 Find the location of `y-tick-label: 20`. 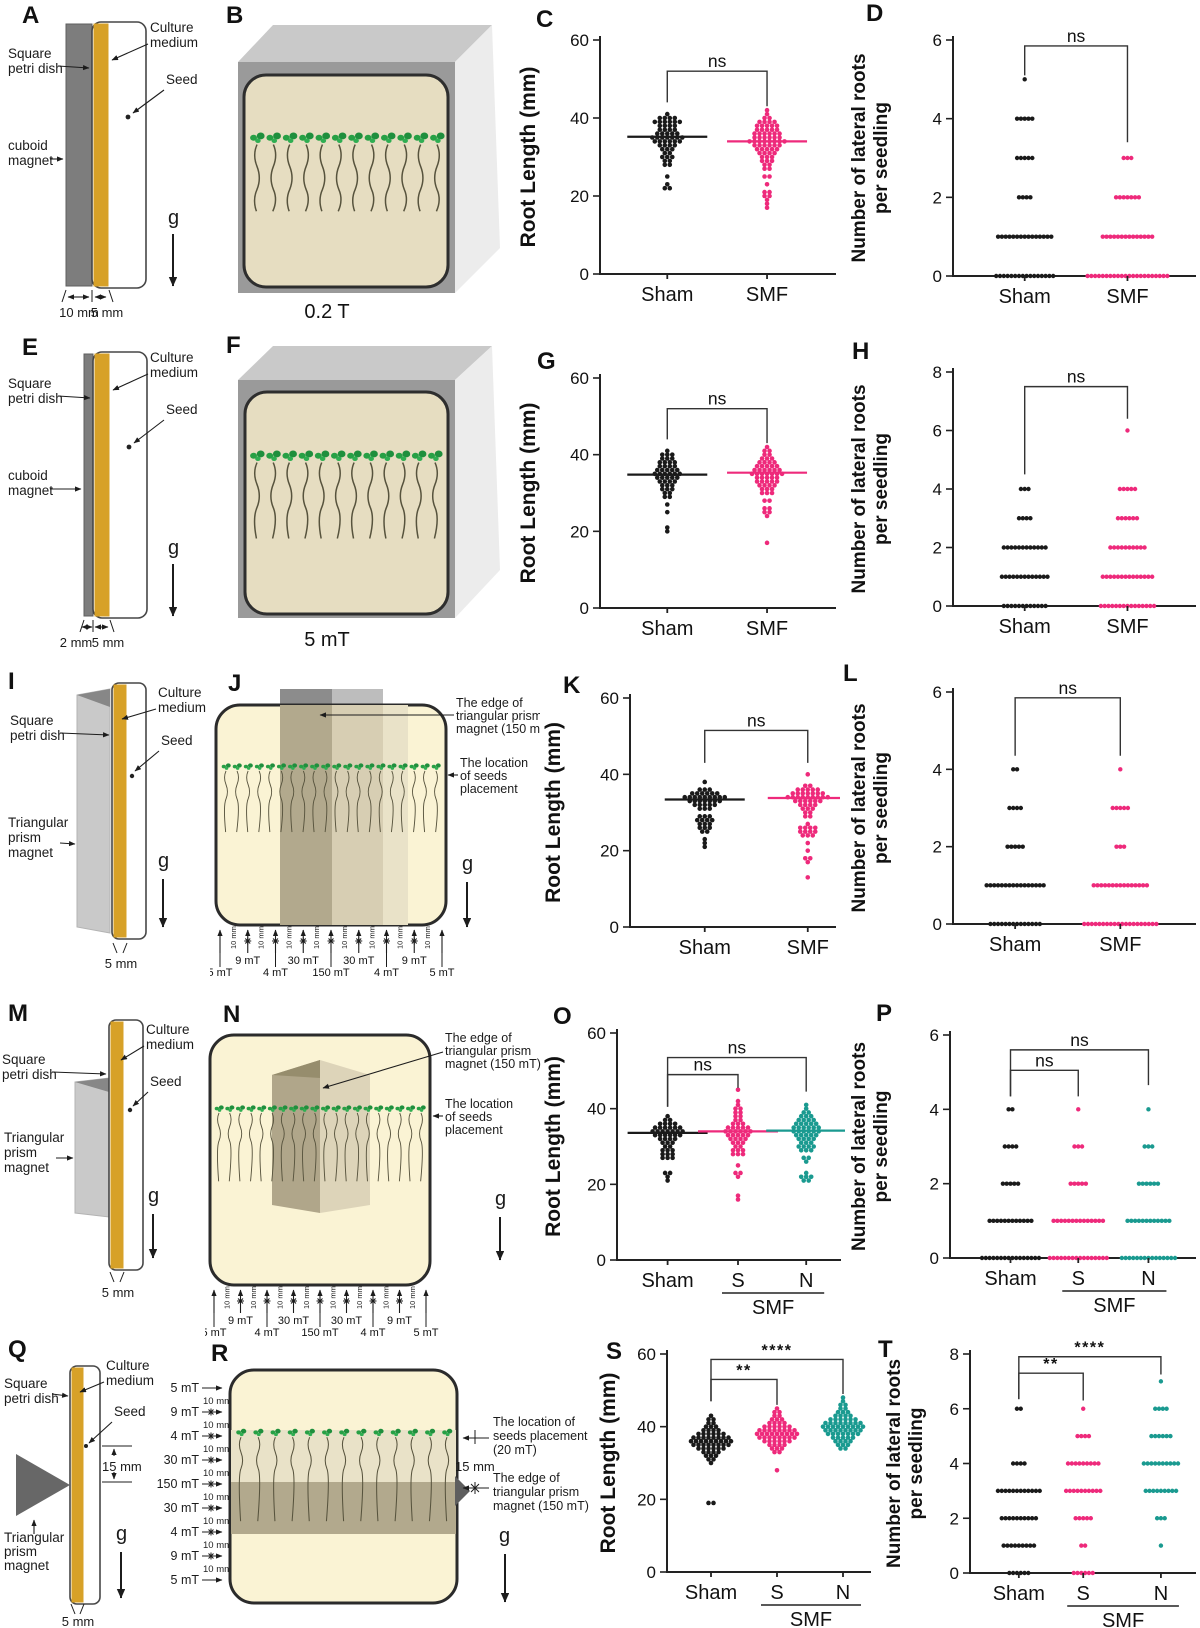

y-tick-label: 20 is located at coordinates (596, 1184).